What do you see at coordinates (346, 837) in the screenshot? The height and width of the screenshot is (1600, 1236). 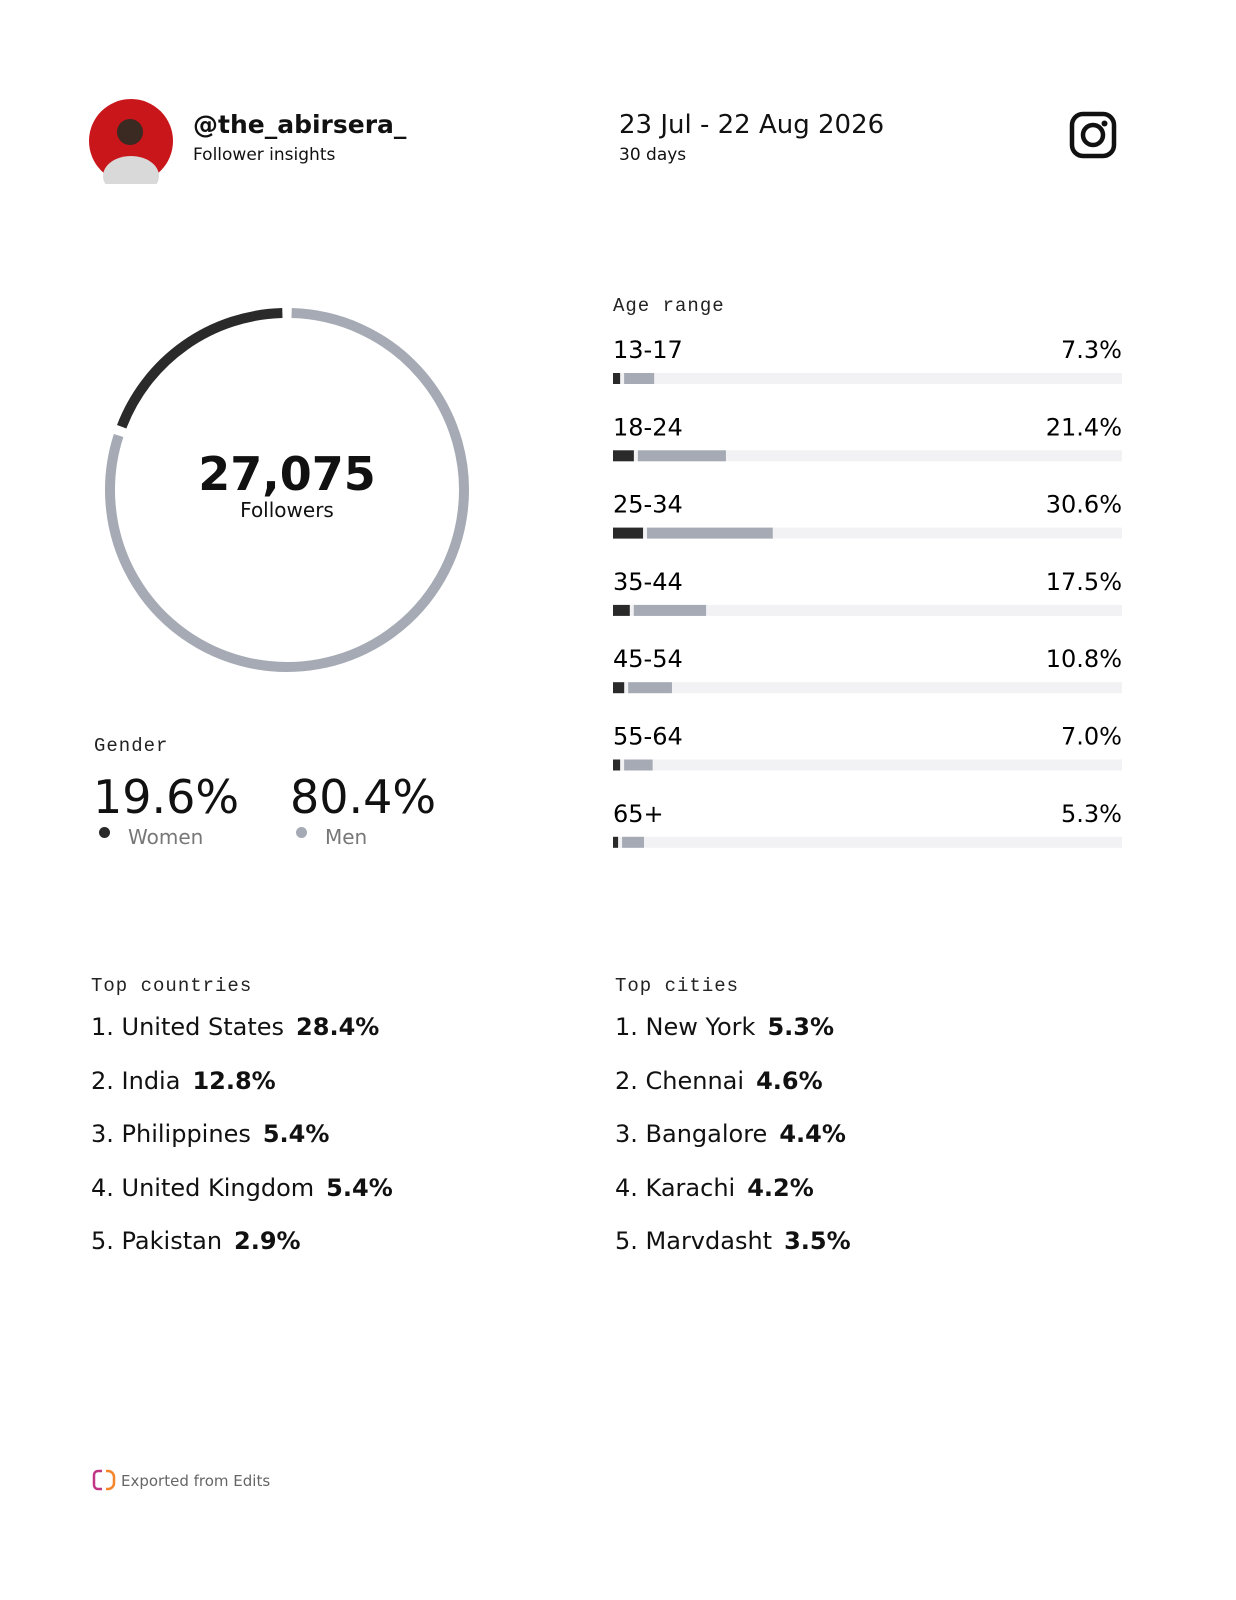 I see `gender-name: Men` at bounding box center [346, 837].